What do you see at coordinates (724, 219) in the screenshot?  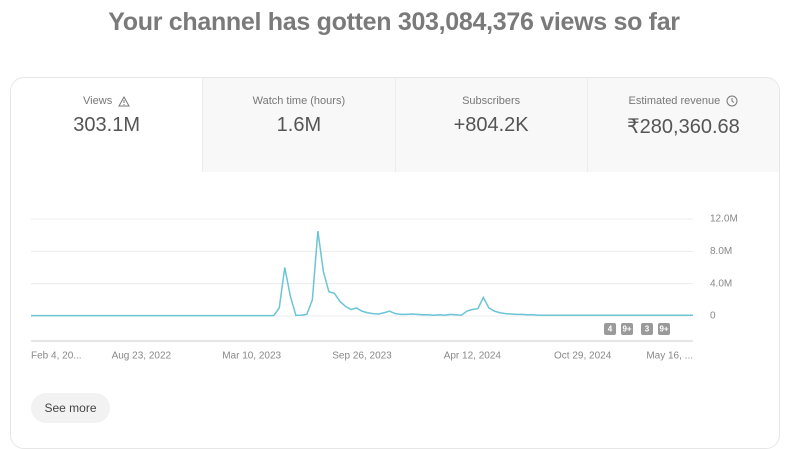 I see `y-tick-label: 12.0M` at bounding box center [724, 219].